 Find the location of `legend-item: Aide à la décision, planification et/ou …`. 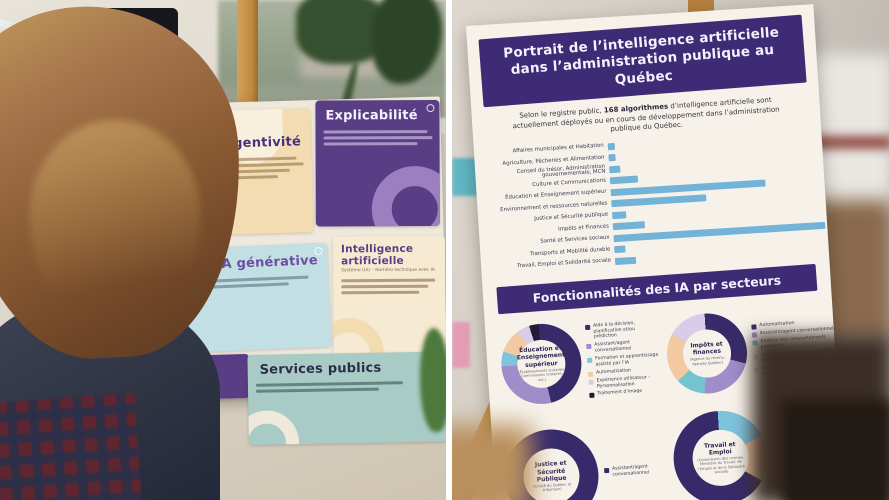

legend-item: Aide à la décision, planification et/ou … is located at coordinates (622, 330).